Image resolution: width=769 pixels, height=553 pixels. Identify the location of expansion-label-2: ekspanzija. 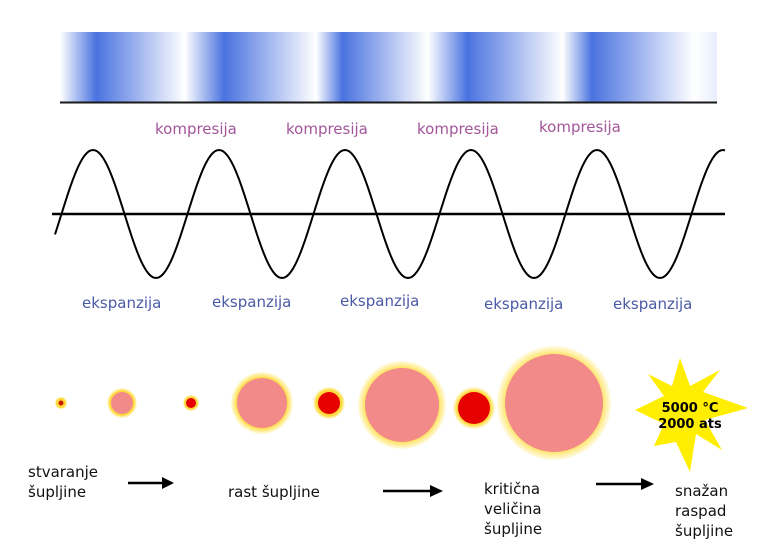
(252, 302).